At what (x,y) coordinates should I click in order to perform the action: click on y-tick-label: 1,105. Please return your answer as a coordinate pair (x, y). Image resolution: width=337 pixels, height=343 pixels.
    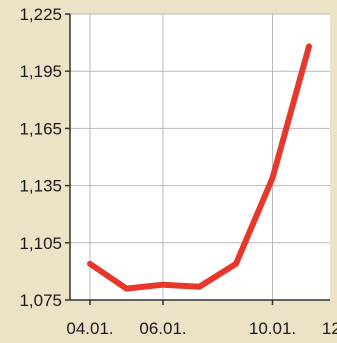
    Looking at the image, I should click on (40, 243).